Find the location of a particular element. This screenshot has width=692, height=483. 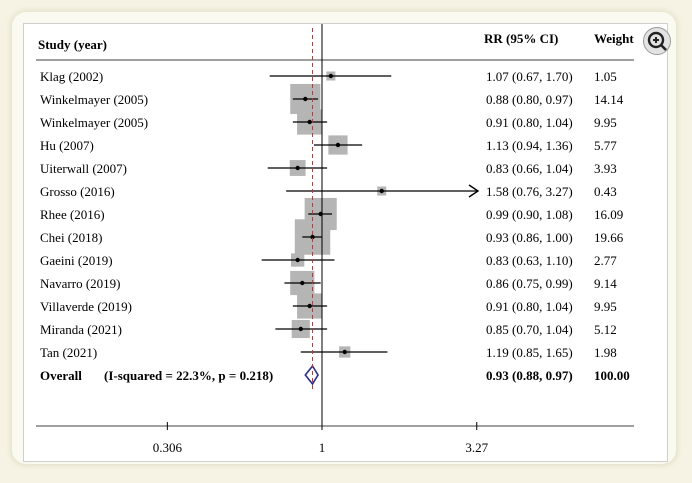

weight-value: 9.14 is located at coordinates (605, 283).